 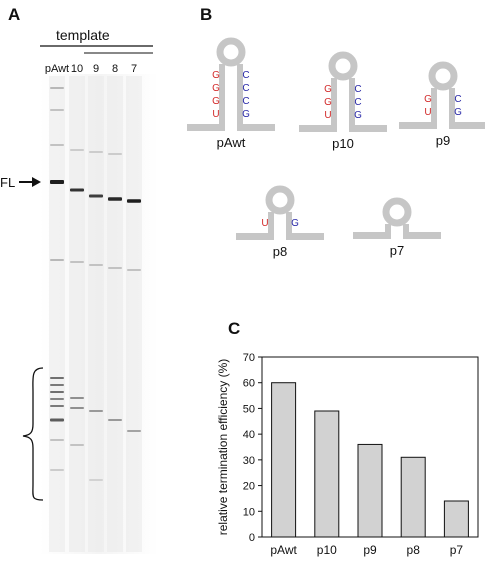 What do you see at coordinates (134, 69) in the screenshot?
I see `lane-label-7: 7` at bounding box center [134, 69].